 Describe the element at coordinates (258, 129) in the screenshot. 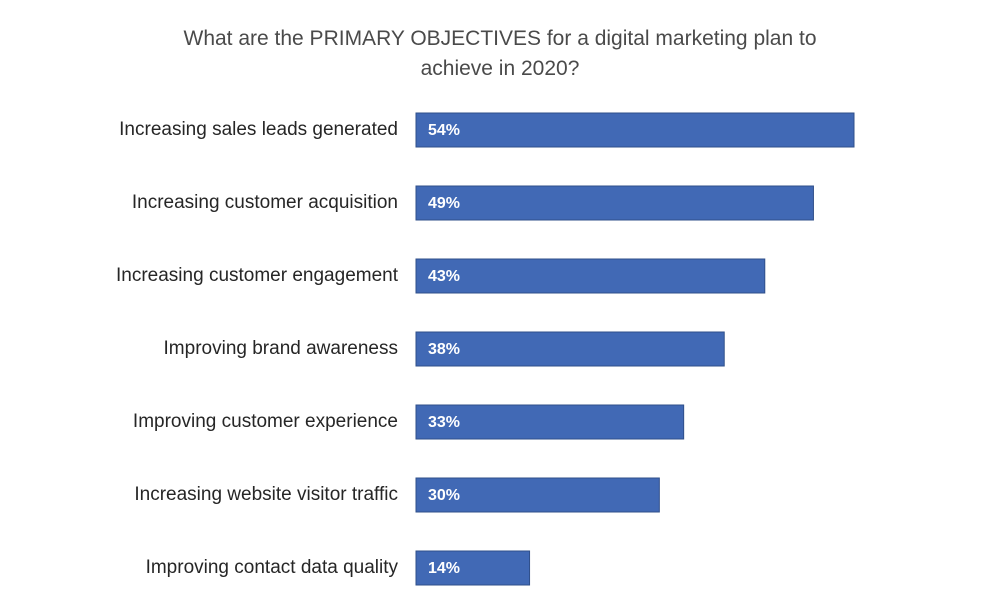

I see `category-label: Increasing sales leads generated` at that location.